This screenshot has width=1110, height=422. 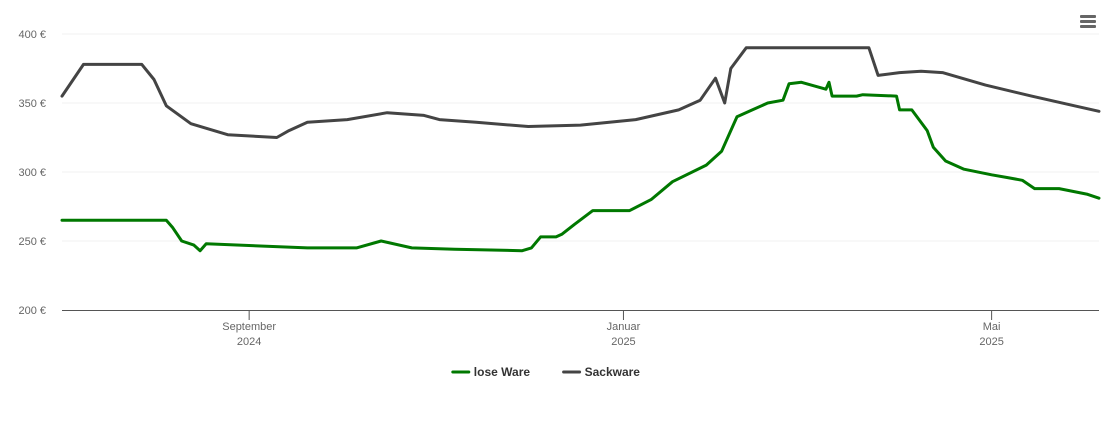 What do you see at coordinates (546, 372) in the screenshot?
I see `legend: lose Ware Sackware` at bounding box center [546, 372].